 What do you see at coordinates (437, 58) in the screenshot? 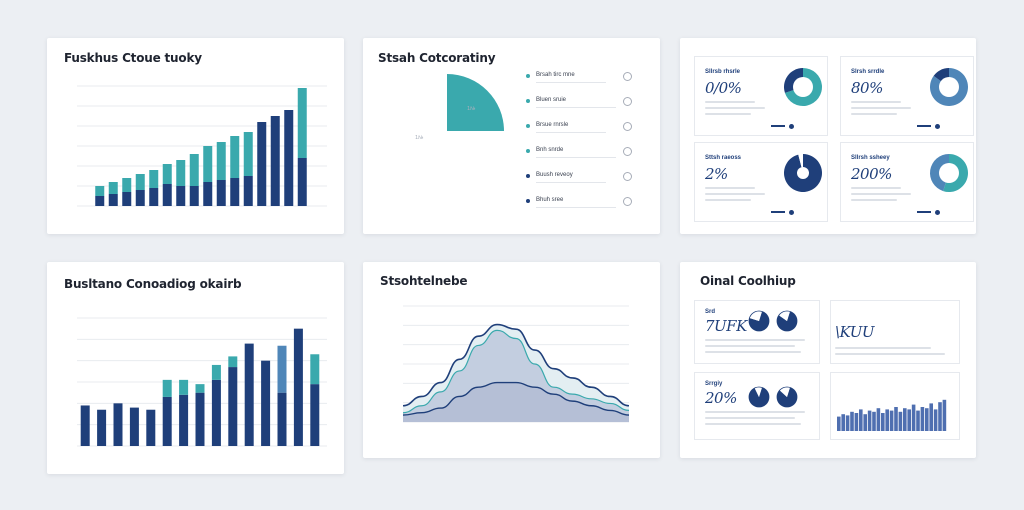
I see `card-title: Stsah Cotcoratiny` at bounding box center [437, 58].